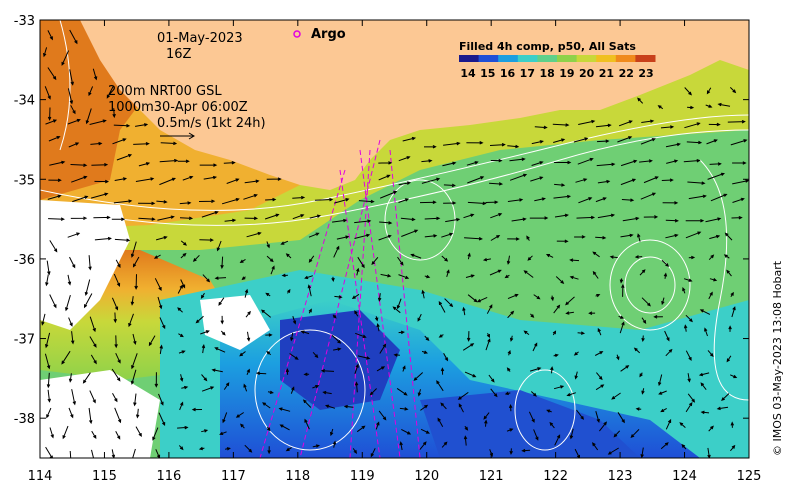 Image resolution: width=791 pixels, height=492 pixels. Describe the element at coordinates (24, 419) in the screenshot. I see `y-tick-label: -38` at that location.